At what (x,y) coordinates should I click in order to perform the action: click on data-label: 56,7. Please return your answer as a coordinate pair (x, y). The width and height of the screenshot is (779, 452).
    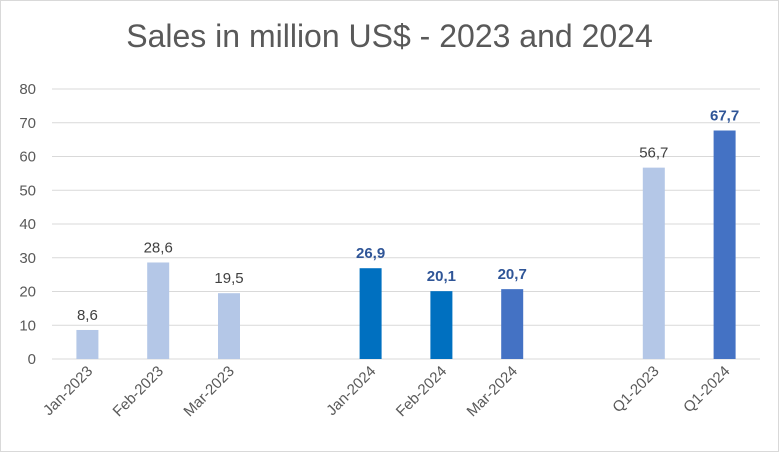
    Looking at the image, I should click on (653, 153).